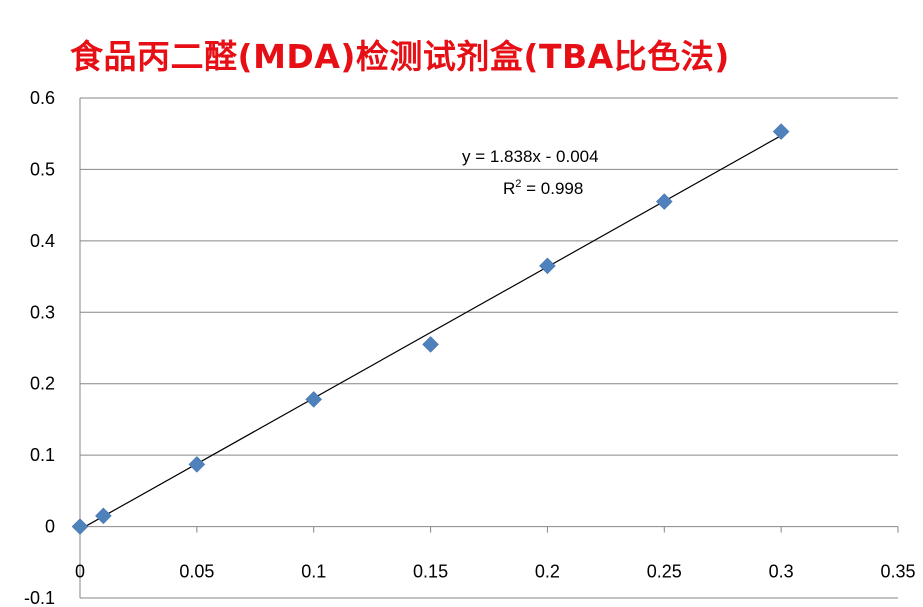  What do you see at coordinates (80, 572) in the screenshot?
I see `x-tick-label: 0` at bounding box center [80, 572].